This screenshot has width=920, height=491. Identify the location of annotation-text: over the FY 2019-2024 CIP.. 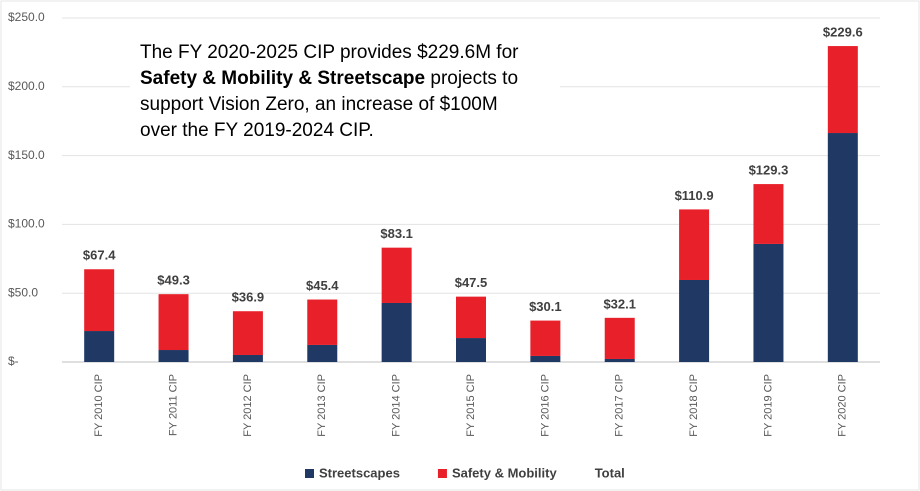
(257, 130).